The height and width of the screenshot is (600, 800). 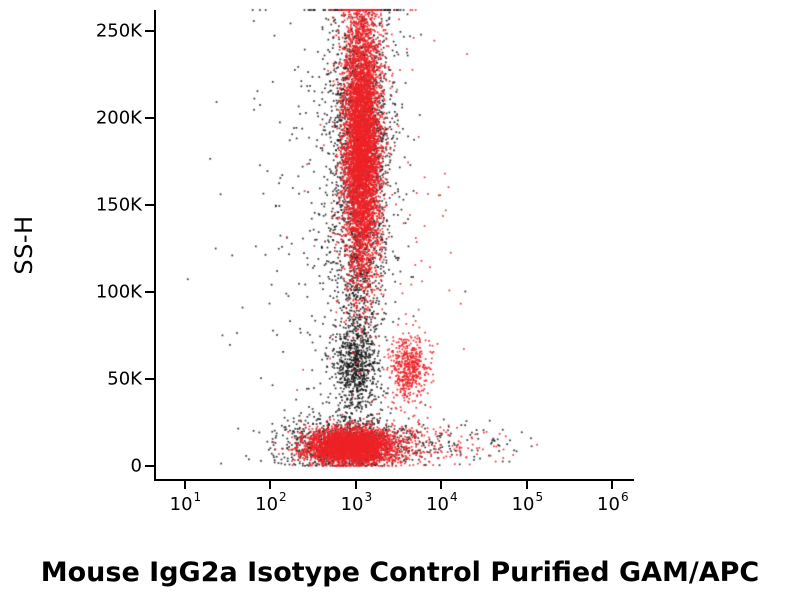 I want to click on y-tick-label: 0, so click(x=136, y=466).